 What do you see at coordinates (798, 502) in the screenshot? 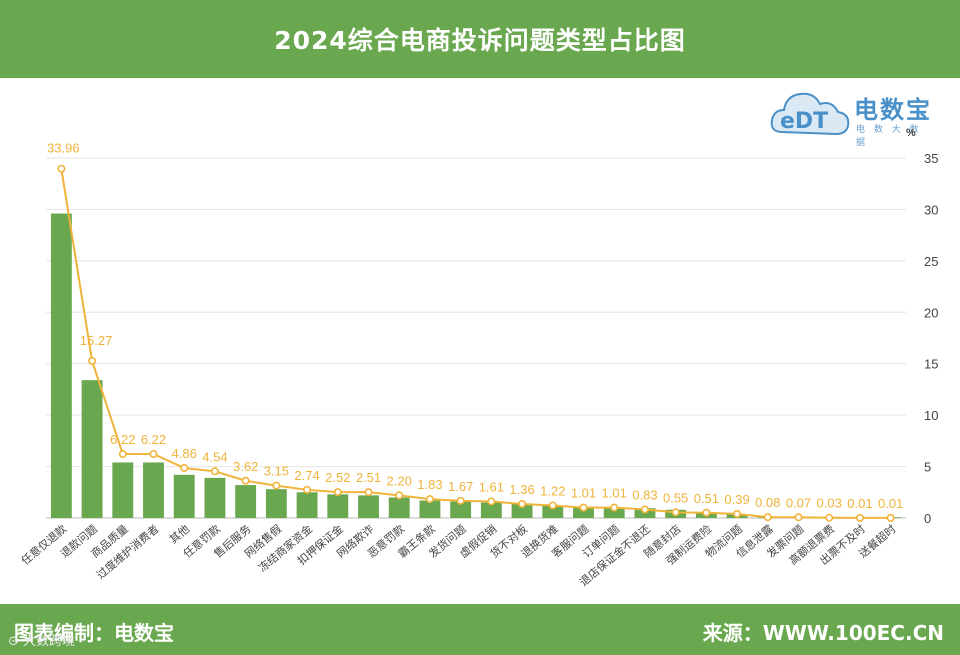
I see `data-label: 0.07` at bounding box center [798, 502].